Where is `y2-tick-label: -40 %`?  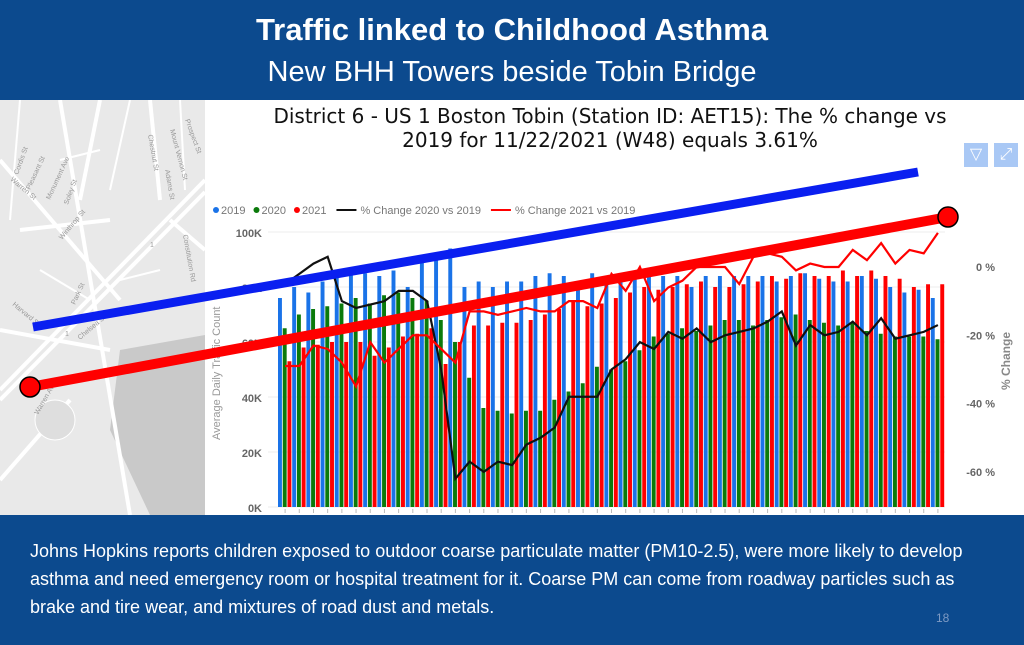
y2-tick-label: -40 % is located at coordinates (980, 405).